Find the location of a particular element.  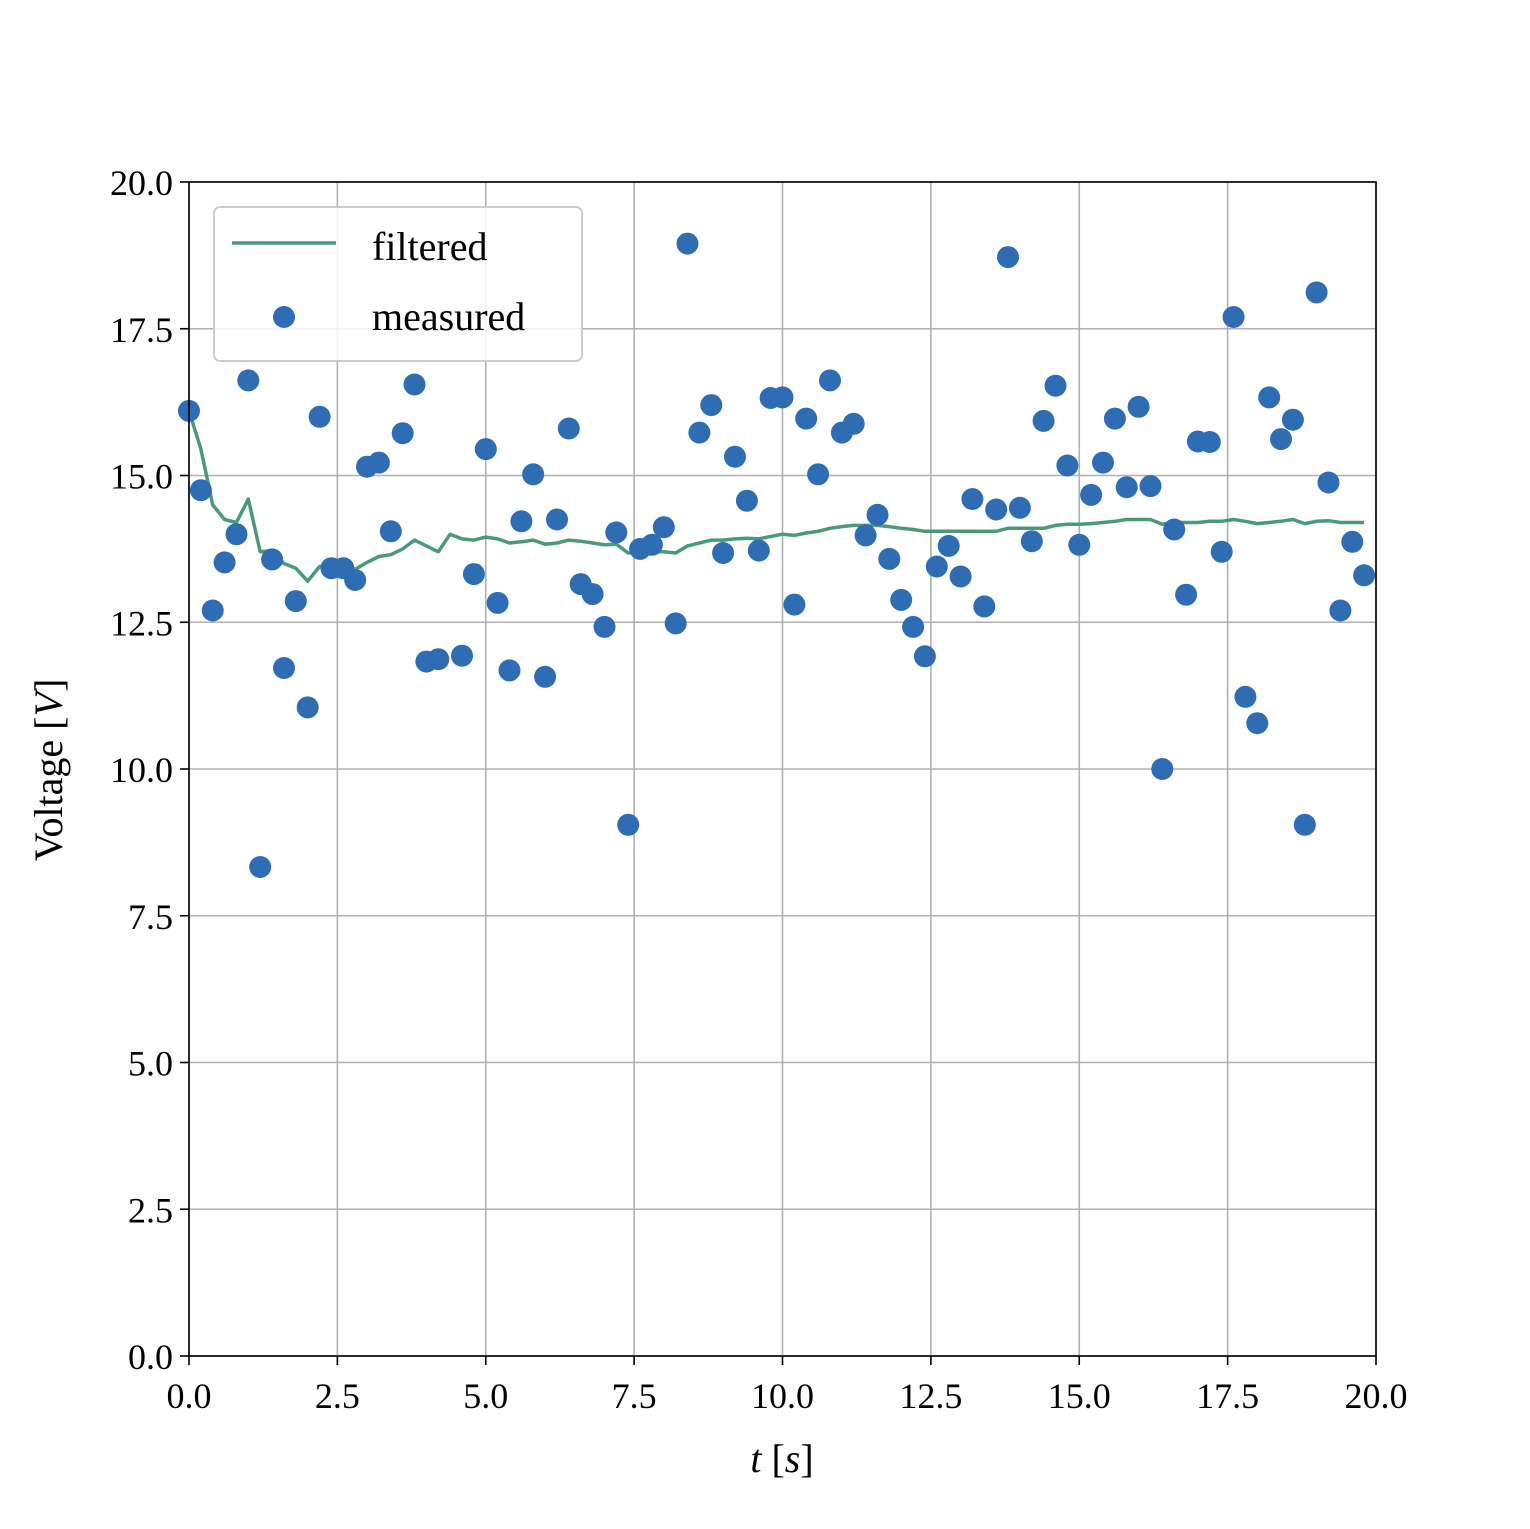

y-tick-label: 20.0 is located at coordinates (141, 183).